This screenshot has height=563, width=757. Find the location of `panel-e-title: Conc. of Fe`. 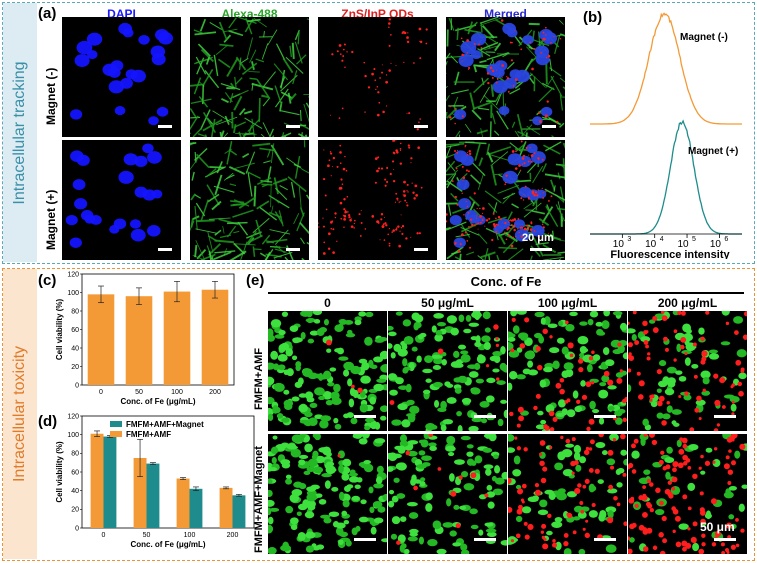

panel-e-title: Conc. of Fe is located at coordinates (506, 281).